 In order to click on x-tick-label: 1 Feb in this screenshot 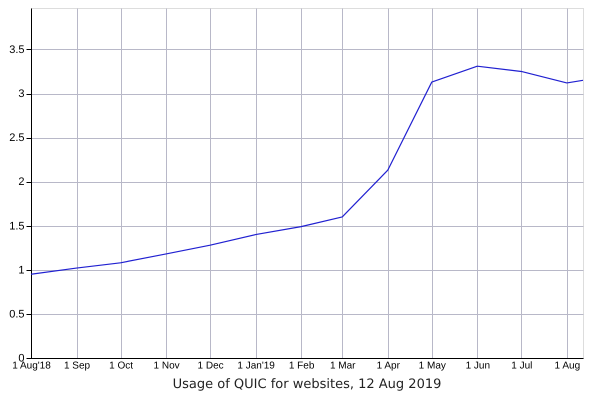, I will do `click(301, 366)`.